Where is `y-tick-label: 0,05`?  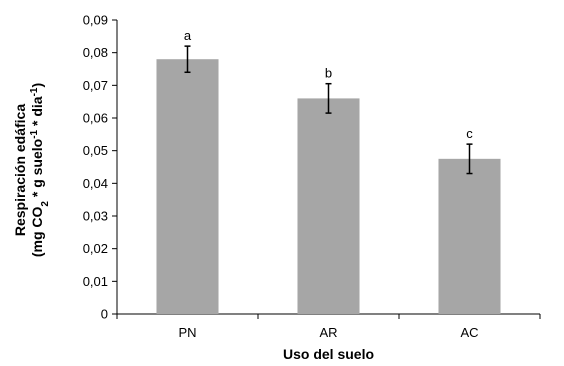 y-tick-label: 0,05 is located at coordinates (95, 150).